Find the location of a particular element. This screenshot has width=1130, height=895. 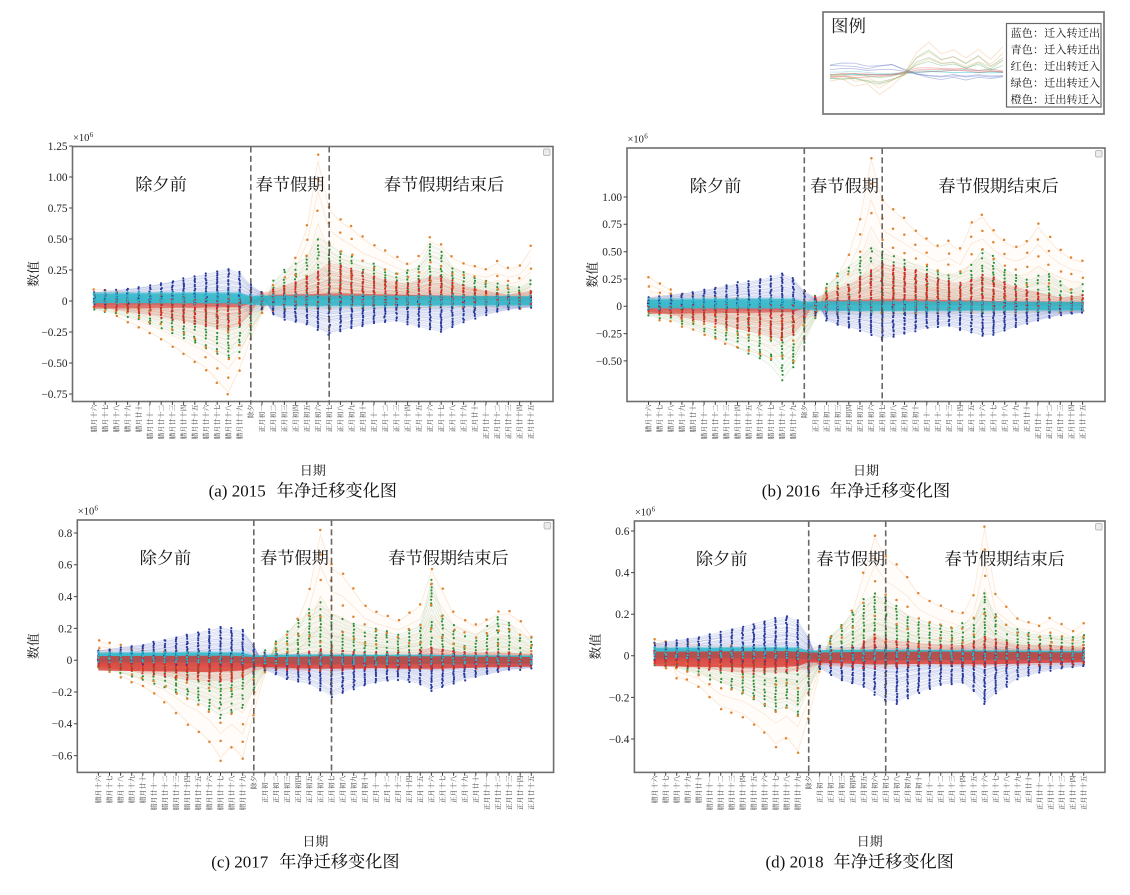

svg-text: 0.8 is located at coordinates (65, 534).